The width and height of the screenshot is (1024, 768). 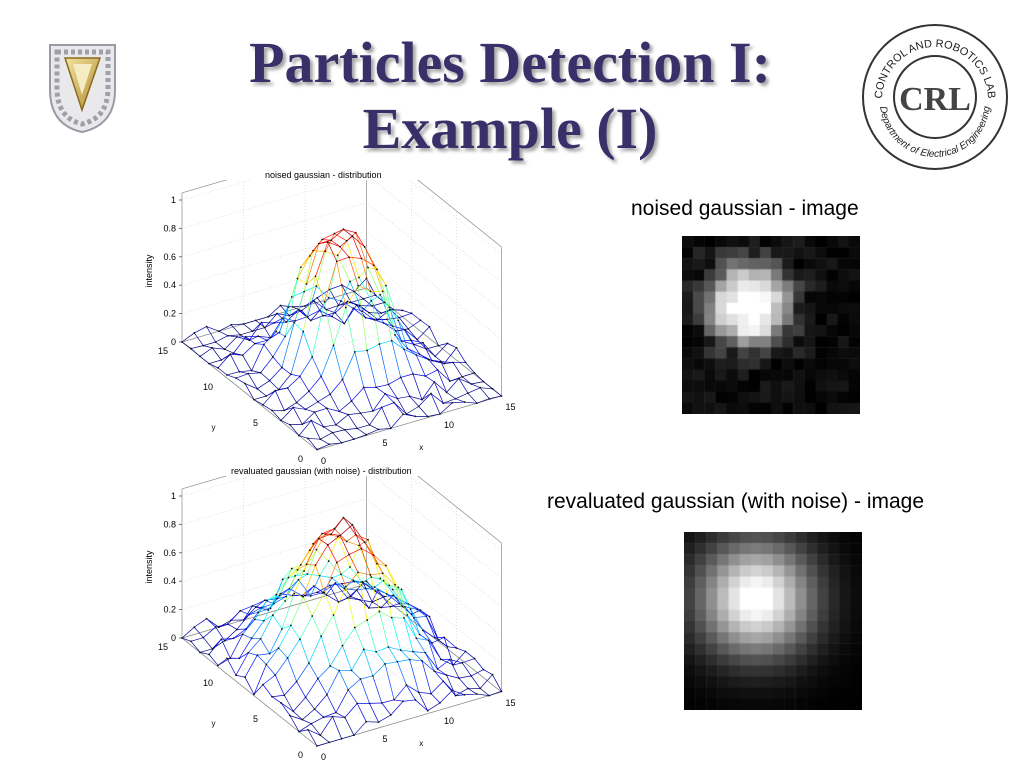 I want to click on x-tick-label: 10, so click(x=449, y=425).